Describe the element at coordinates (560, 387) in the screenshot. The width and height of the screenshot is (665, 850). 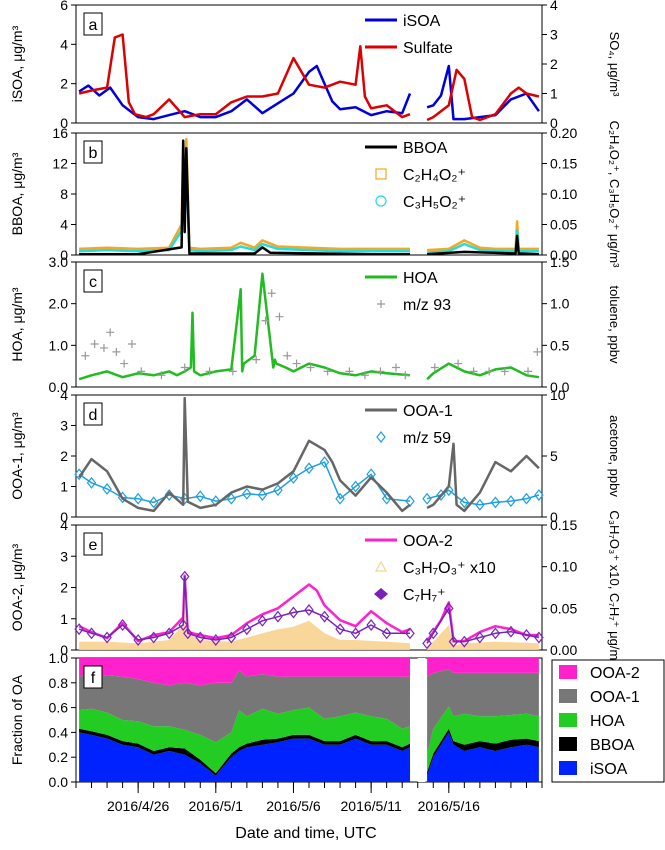
I see `y2-tick-label: 0.0` at that location.